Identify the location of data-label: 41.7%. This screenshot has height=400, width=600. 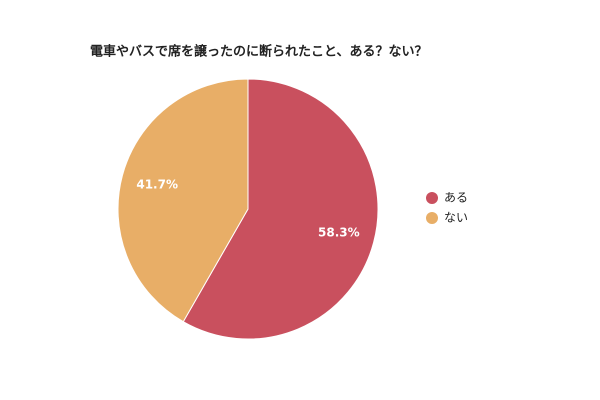
(157, 184).